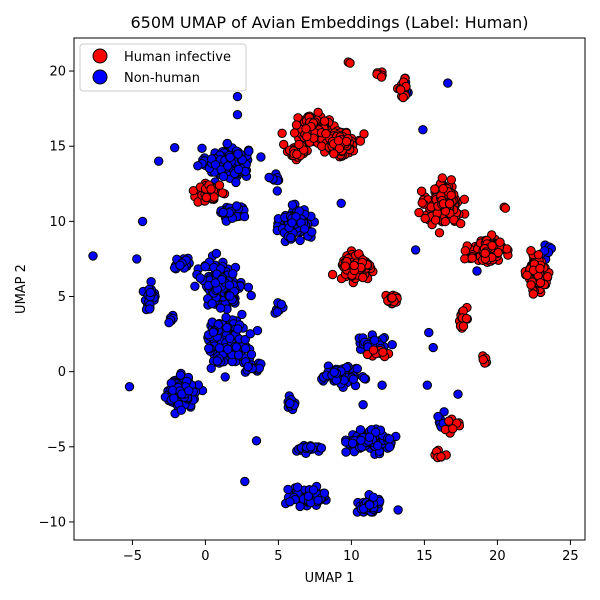 The width and height of the screenshot is (600, 600). Describe the element at coordinates (62, 372) in the screenshot. I see `y-tick-label: 0` at that location.